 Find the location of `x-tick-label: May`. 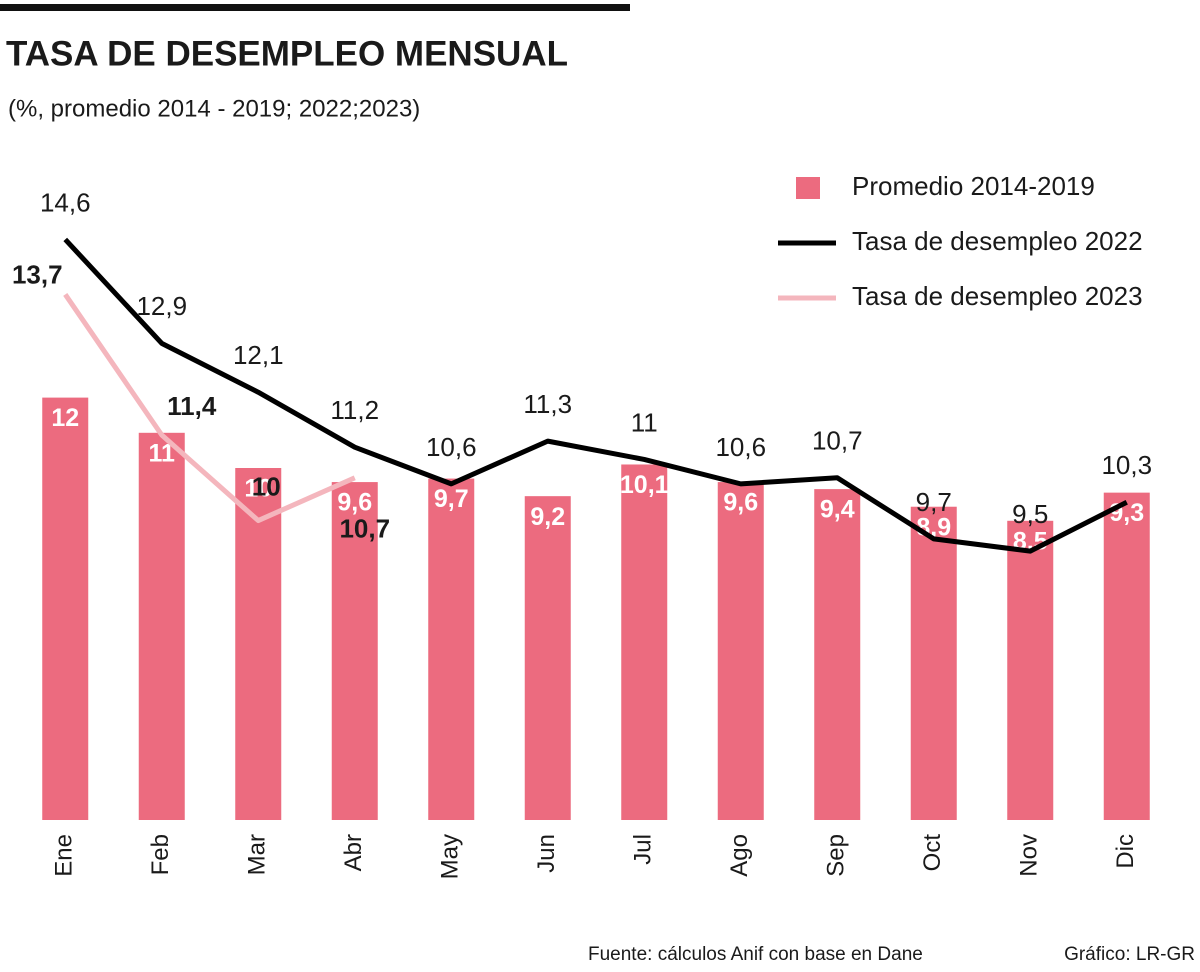

x-tick-label: May is located at coordinates (450, 856).